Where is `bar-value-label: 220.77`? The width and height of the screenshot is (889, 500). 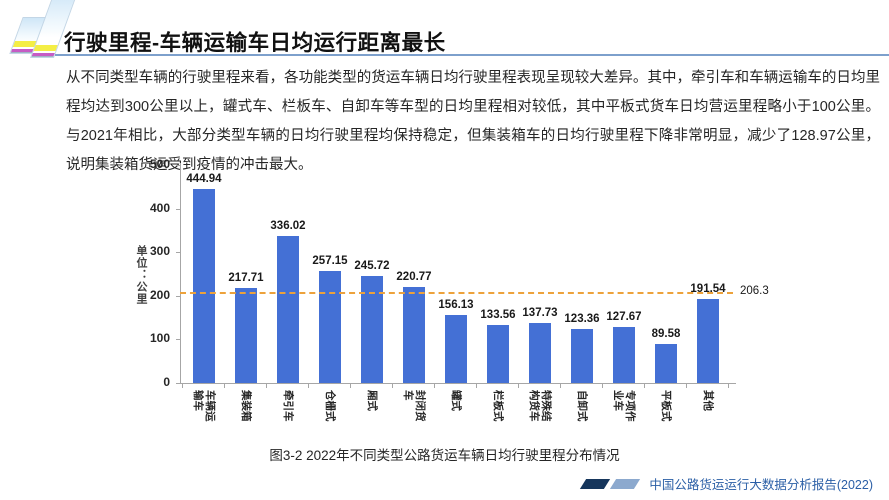 bar-value-label: 220.77 is located at coordinates (414, 276).